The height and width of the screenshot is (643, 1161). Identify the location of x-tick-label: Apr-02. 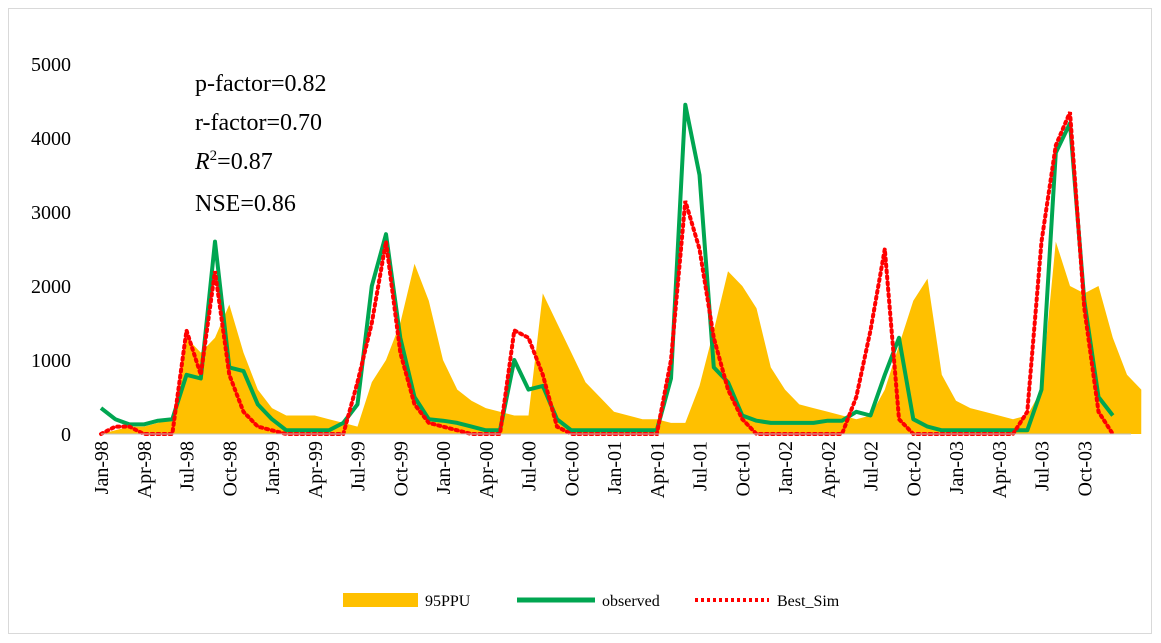
(829, 469).